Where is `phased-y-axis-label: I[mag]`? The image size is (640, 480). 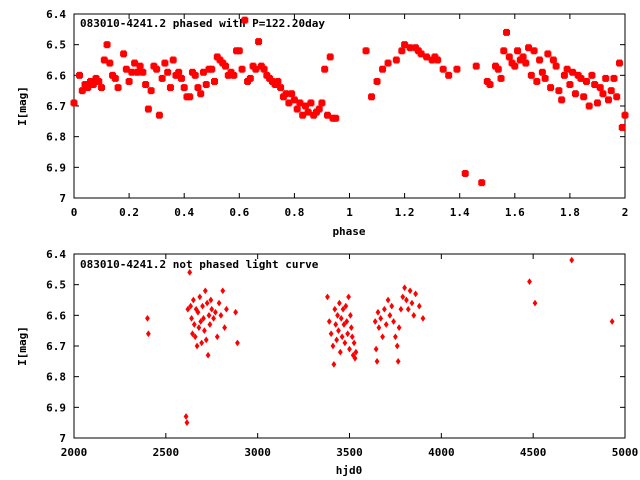 phased-y-axis-label: I[mag] is located at coordinates (22, 106).